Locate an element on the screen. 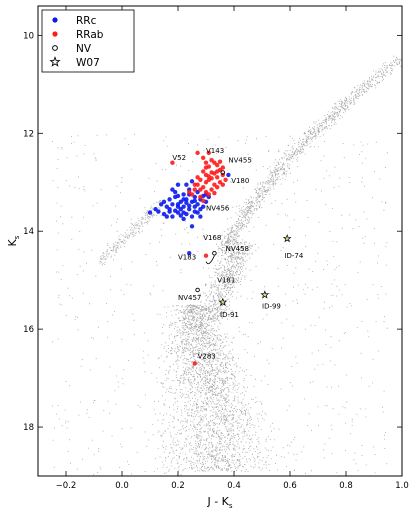  annotation-label: V180 is located at coordinates (240, 181).